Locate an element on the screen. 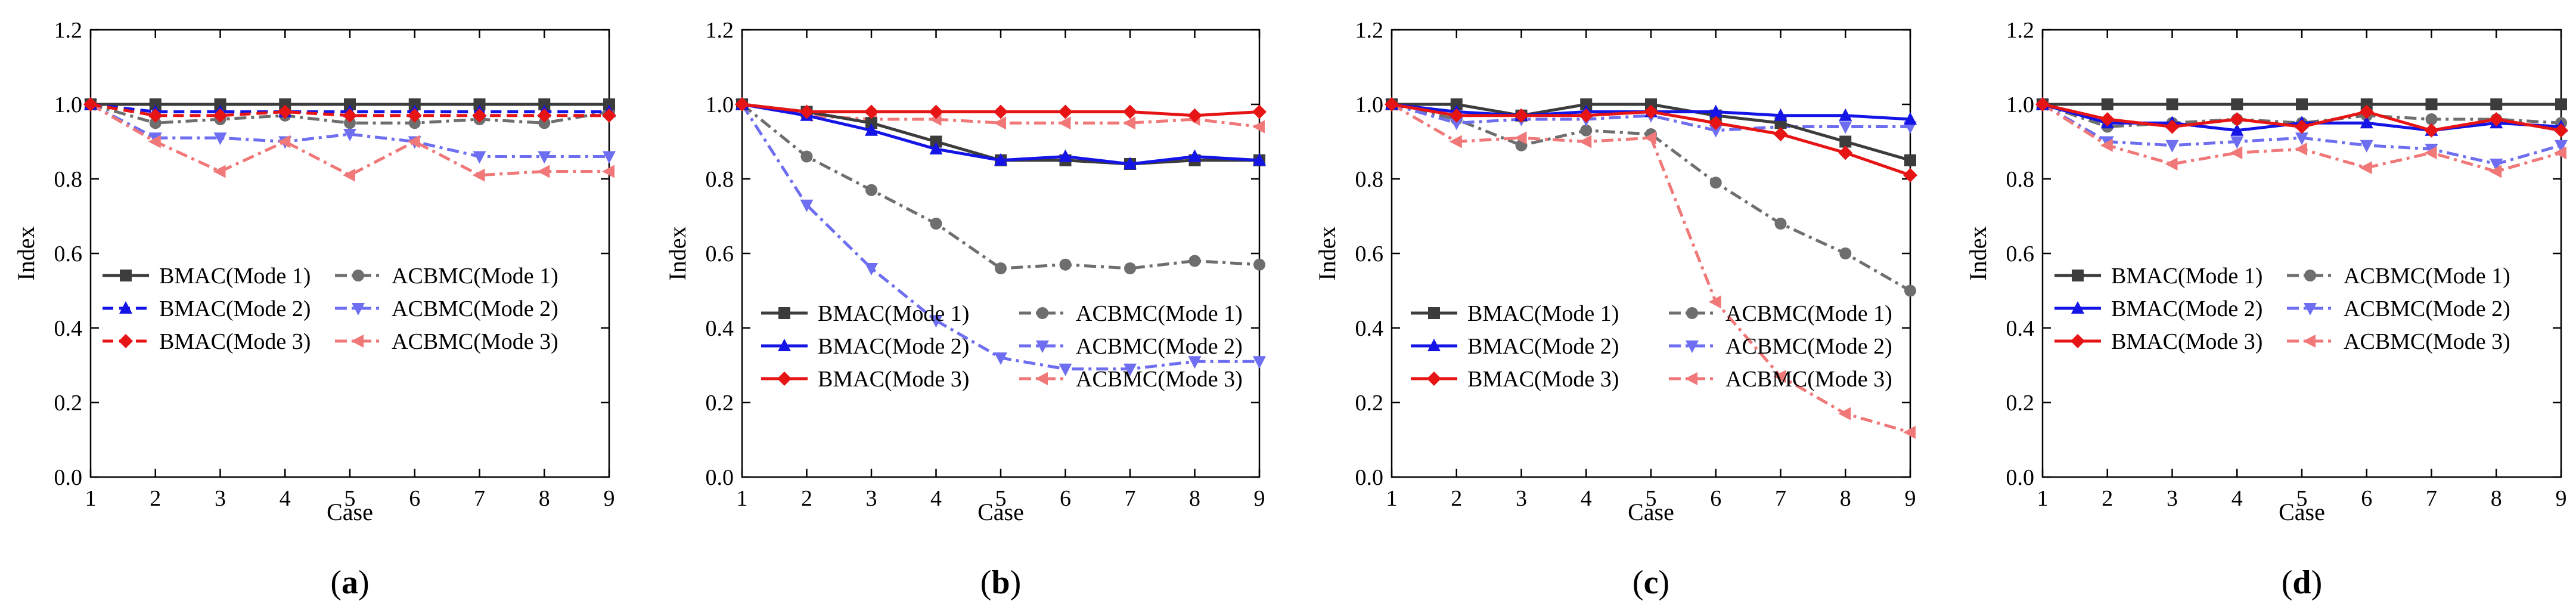  y-tick-label: 0.6 is located at coordinates (68, 254).